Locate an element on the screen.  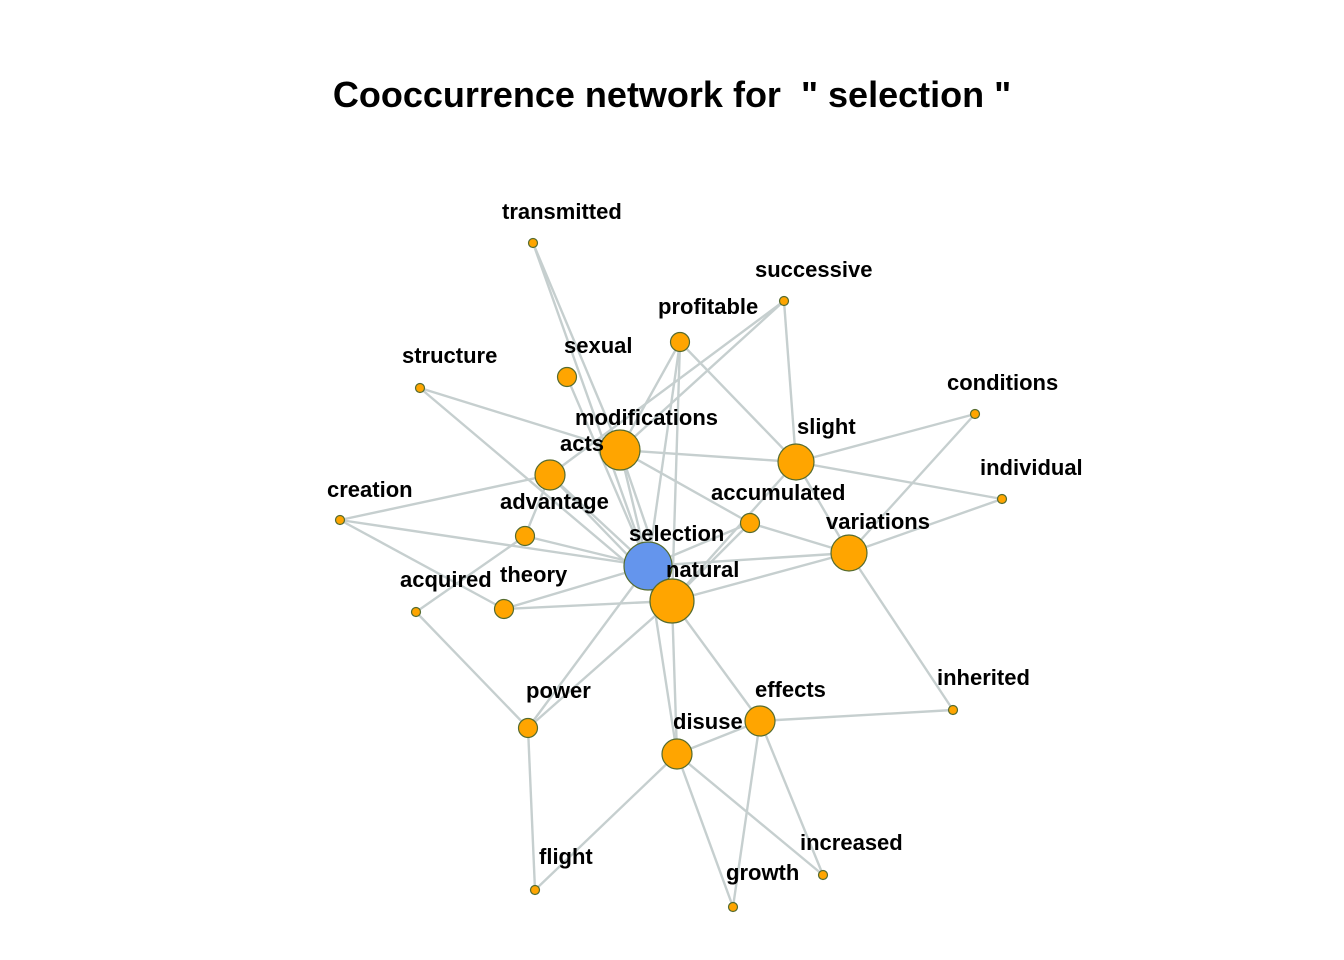
node-variations is located at coordinates (849, 553).